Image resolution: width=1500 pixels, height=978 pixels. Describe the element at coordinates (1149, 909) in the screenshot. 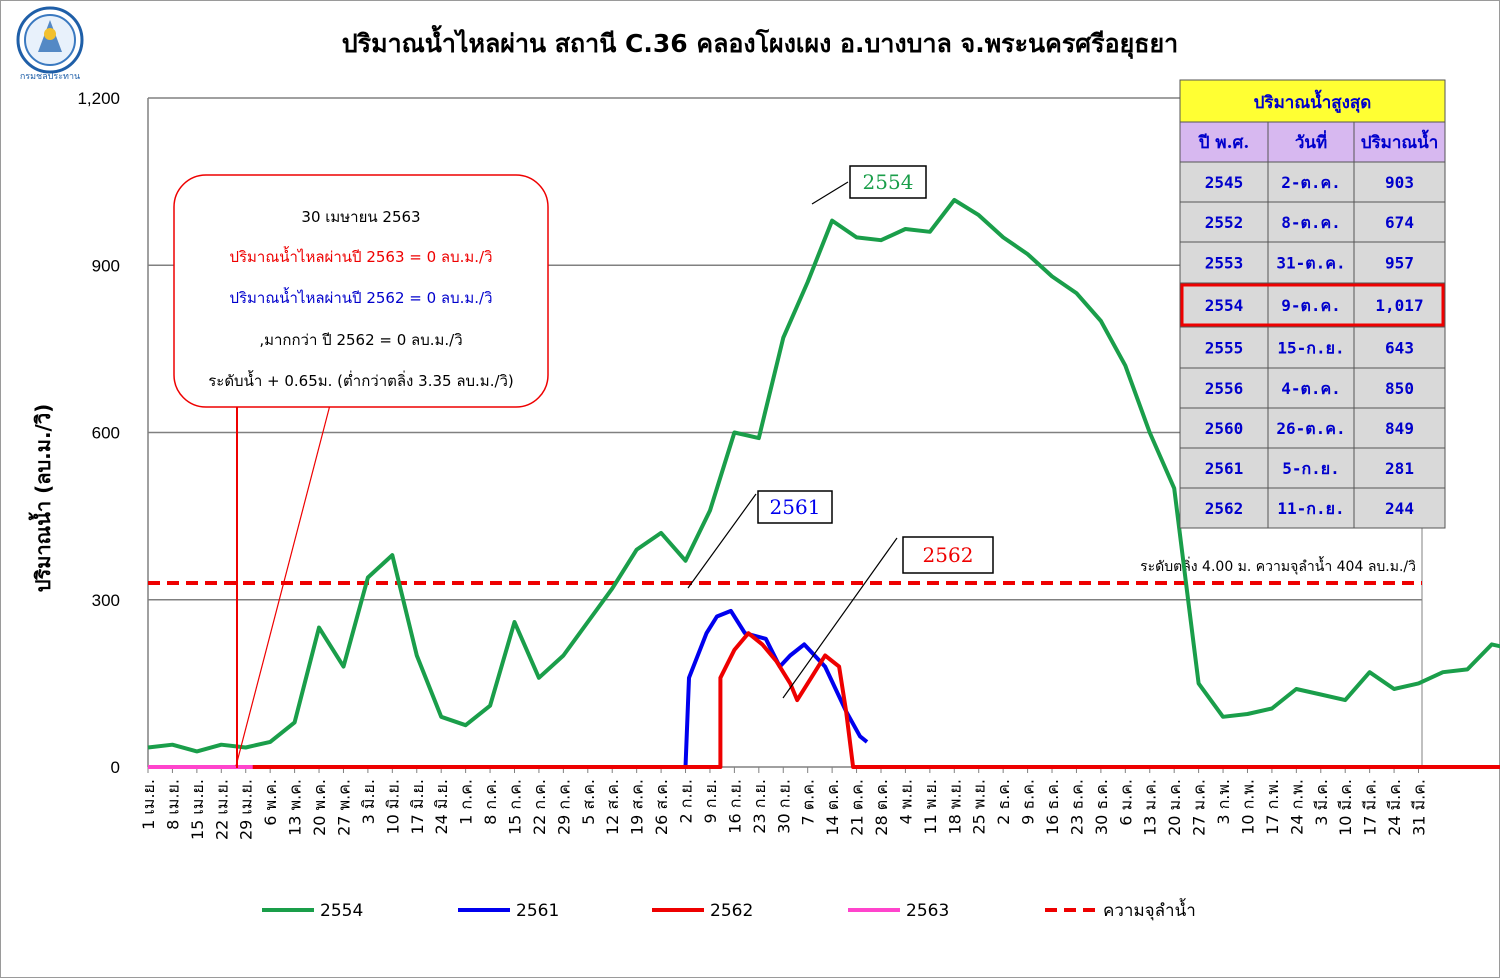

I see `legend-label: ความจุลำน้ำ` at that location.